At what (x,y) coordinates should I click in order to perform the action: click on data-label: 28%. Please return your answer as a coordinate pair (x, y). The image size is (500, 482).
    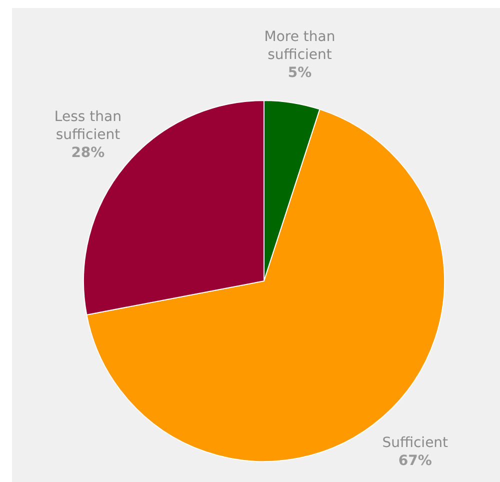
    Looking at the image, I should click on (88, 152).